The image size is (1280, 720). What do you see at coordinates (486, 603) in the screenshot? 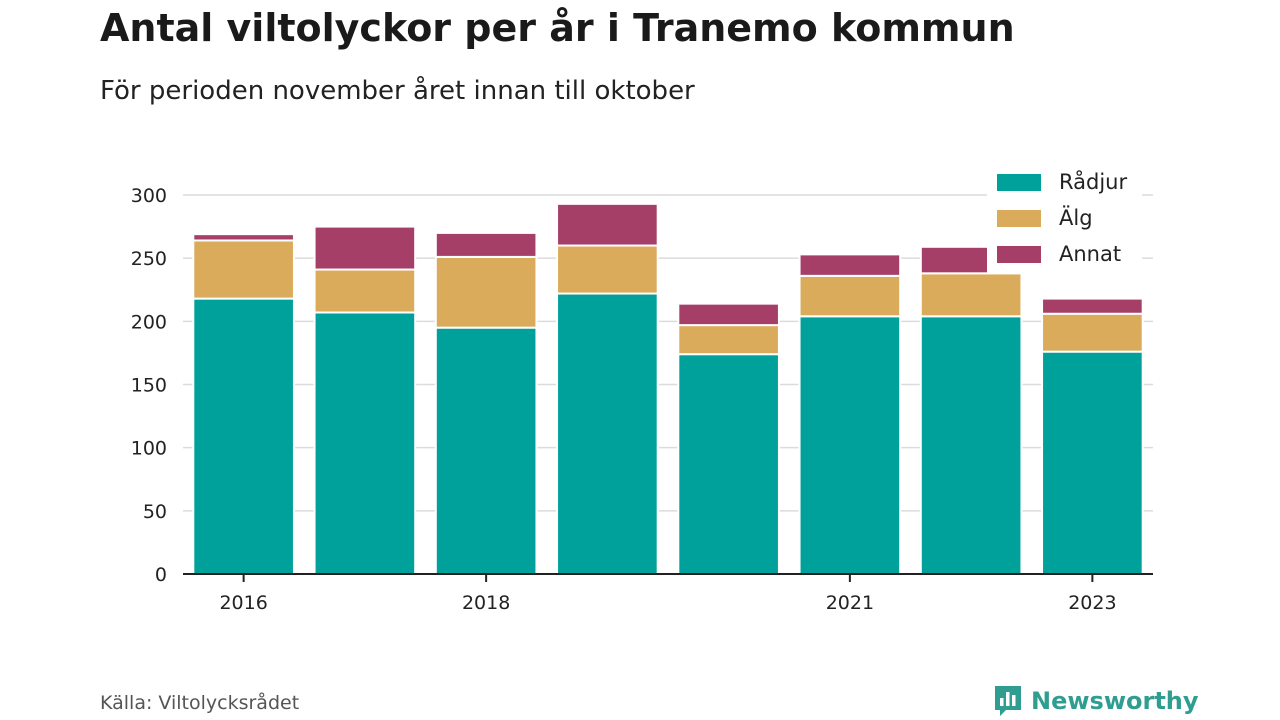
I see `x-tick-label: 2018` at bounding box center [486, 603].